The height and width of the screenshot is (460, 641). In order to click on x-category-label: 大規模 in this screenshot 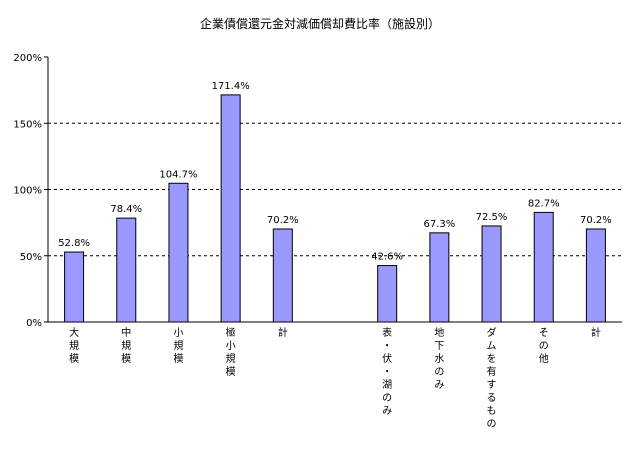, I will do `click(74, 345)`.